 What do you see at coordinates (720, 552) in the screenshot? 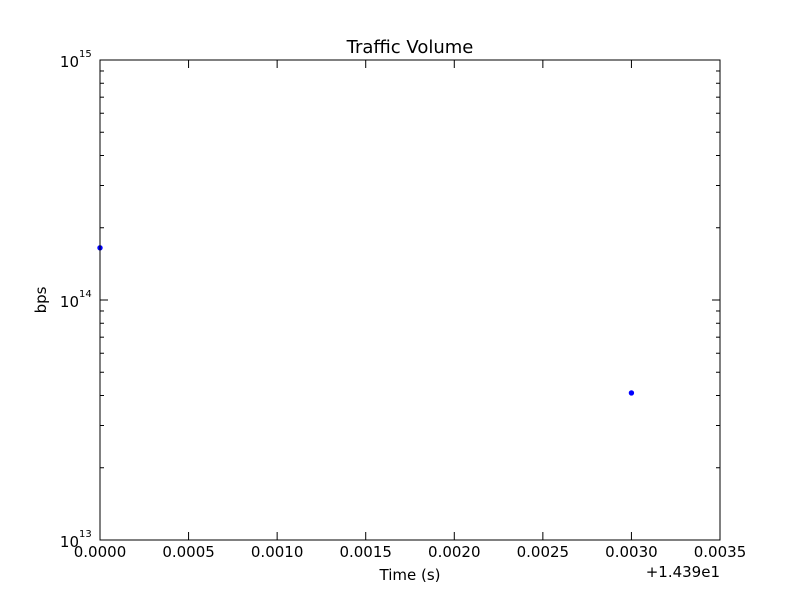
I see `x-tick-label: 0.0035` at bounding box center [720, 552].